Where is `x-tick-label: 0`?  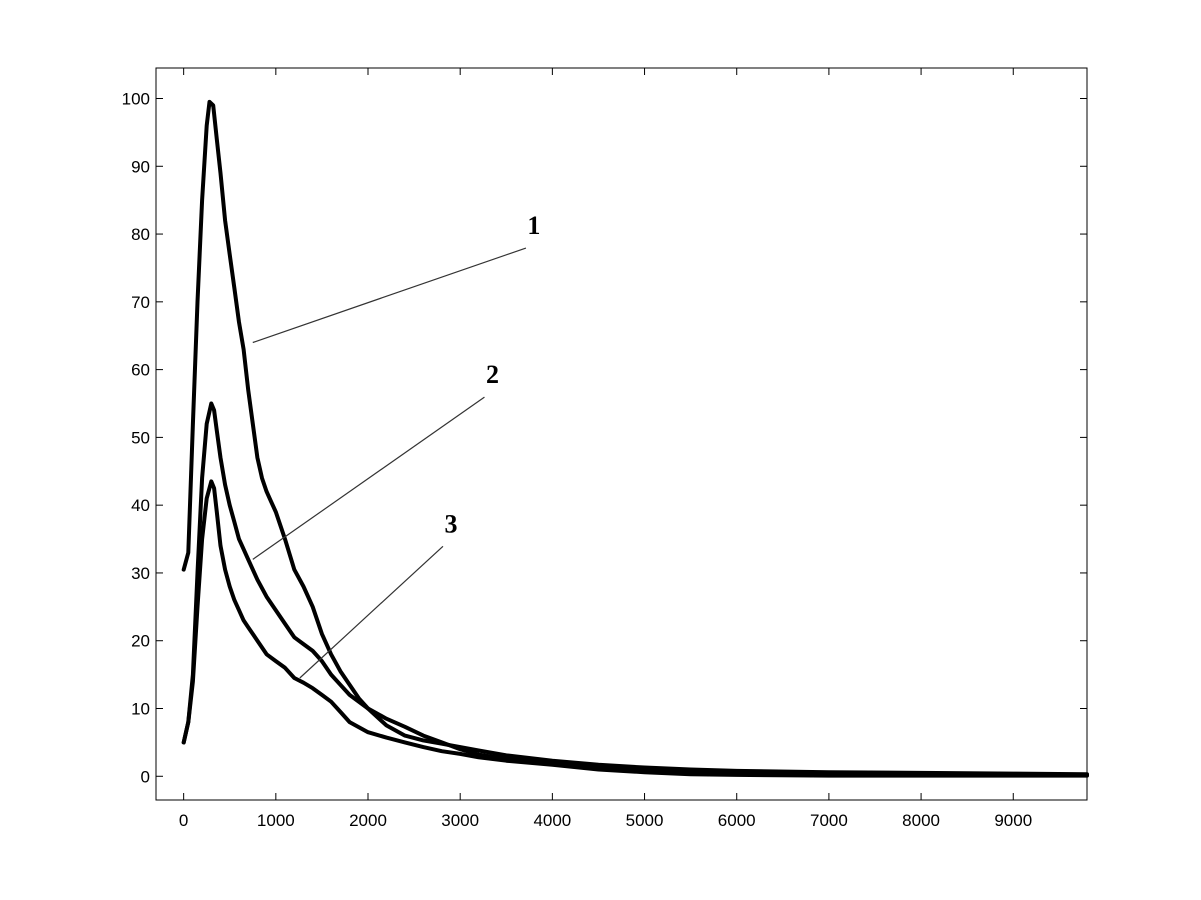 x-tick-label: 0 is located at coordinates (183, 820).